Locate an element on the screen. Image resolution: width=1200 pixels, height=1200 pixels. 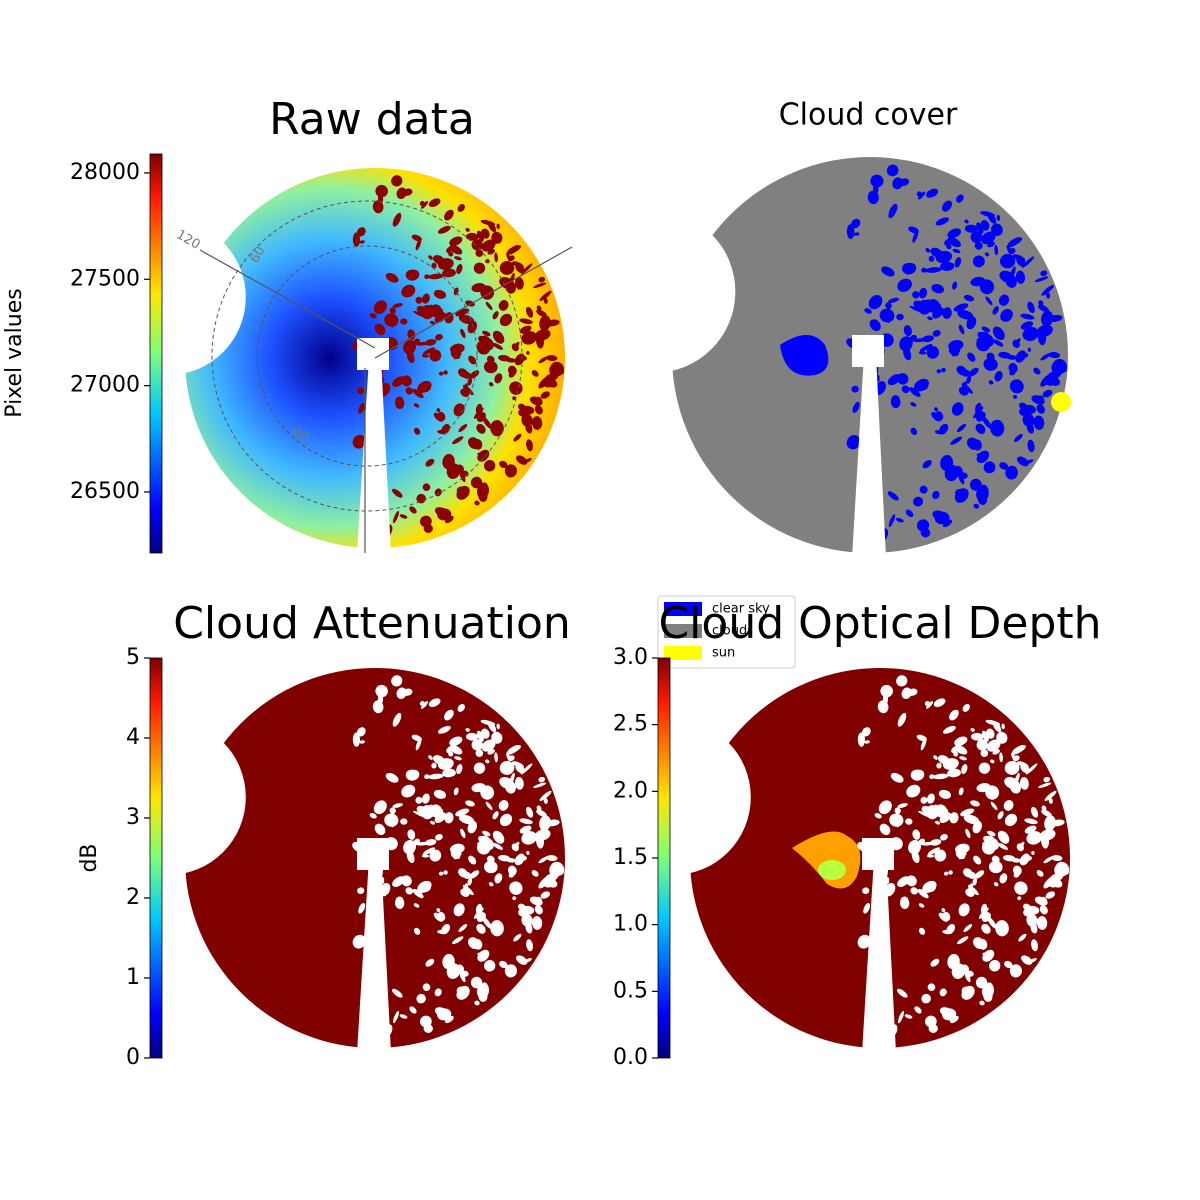
colorbar-tick-label: 2.0 is located at coordinates (630, 790).